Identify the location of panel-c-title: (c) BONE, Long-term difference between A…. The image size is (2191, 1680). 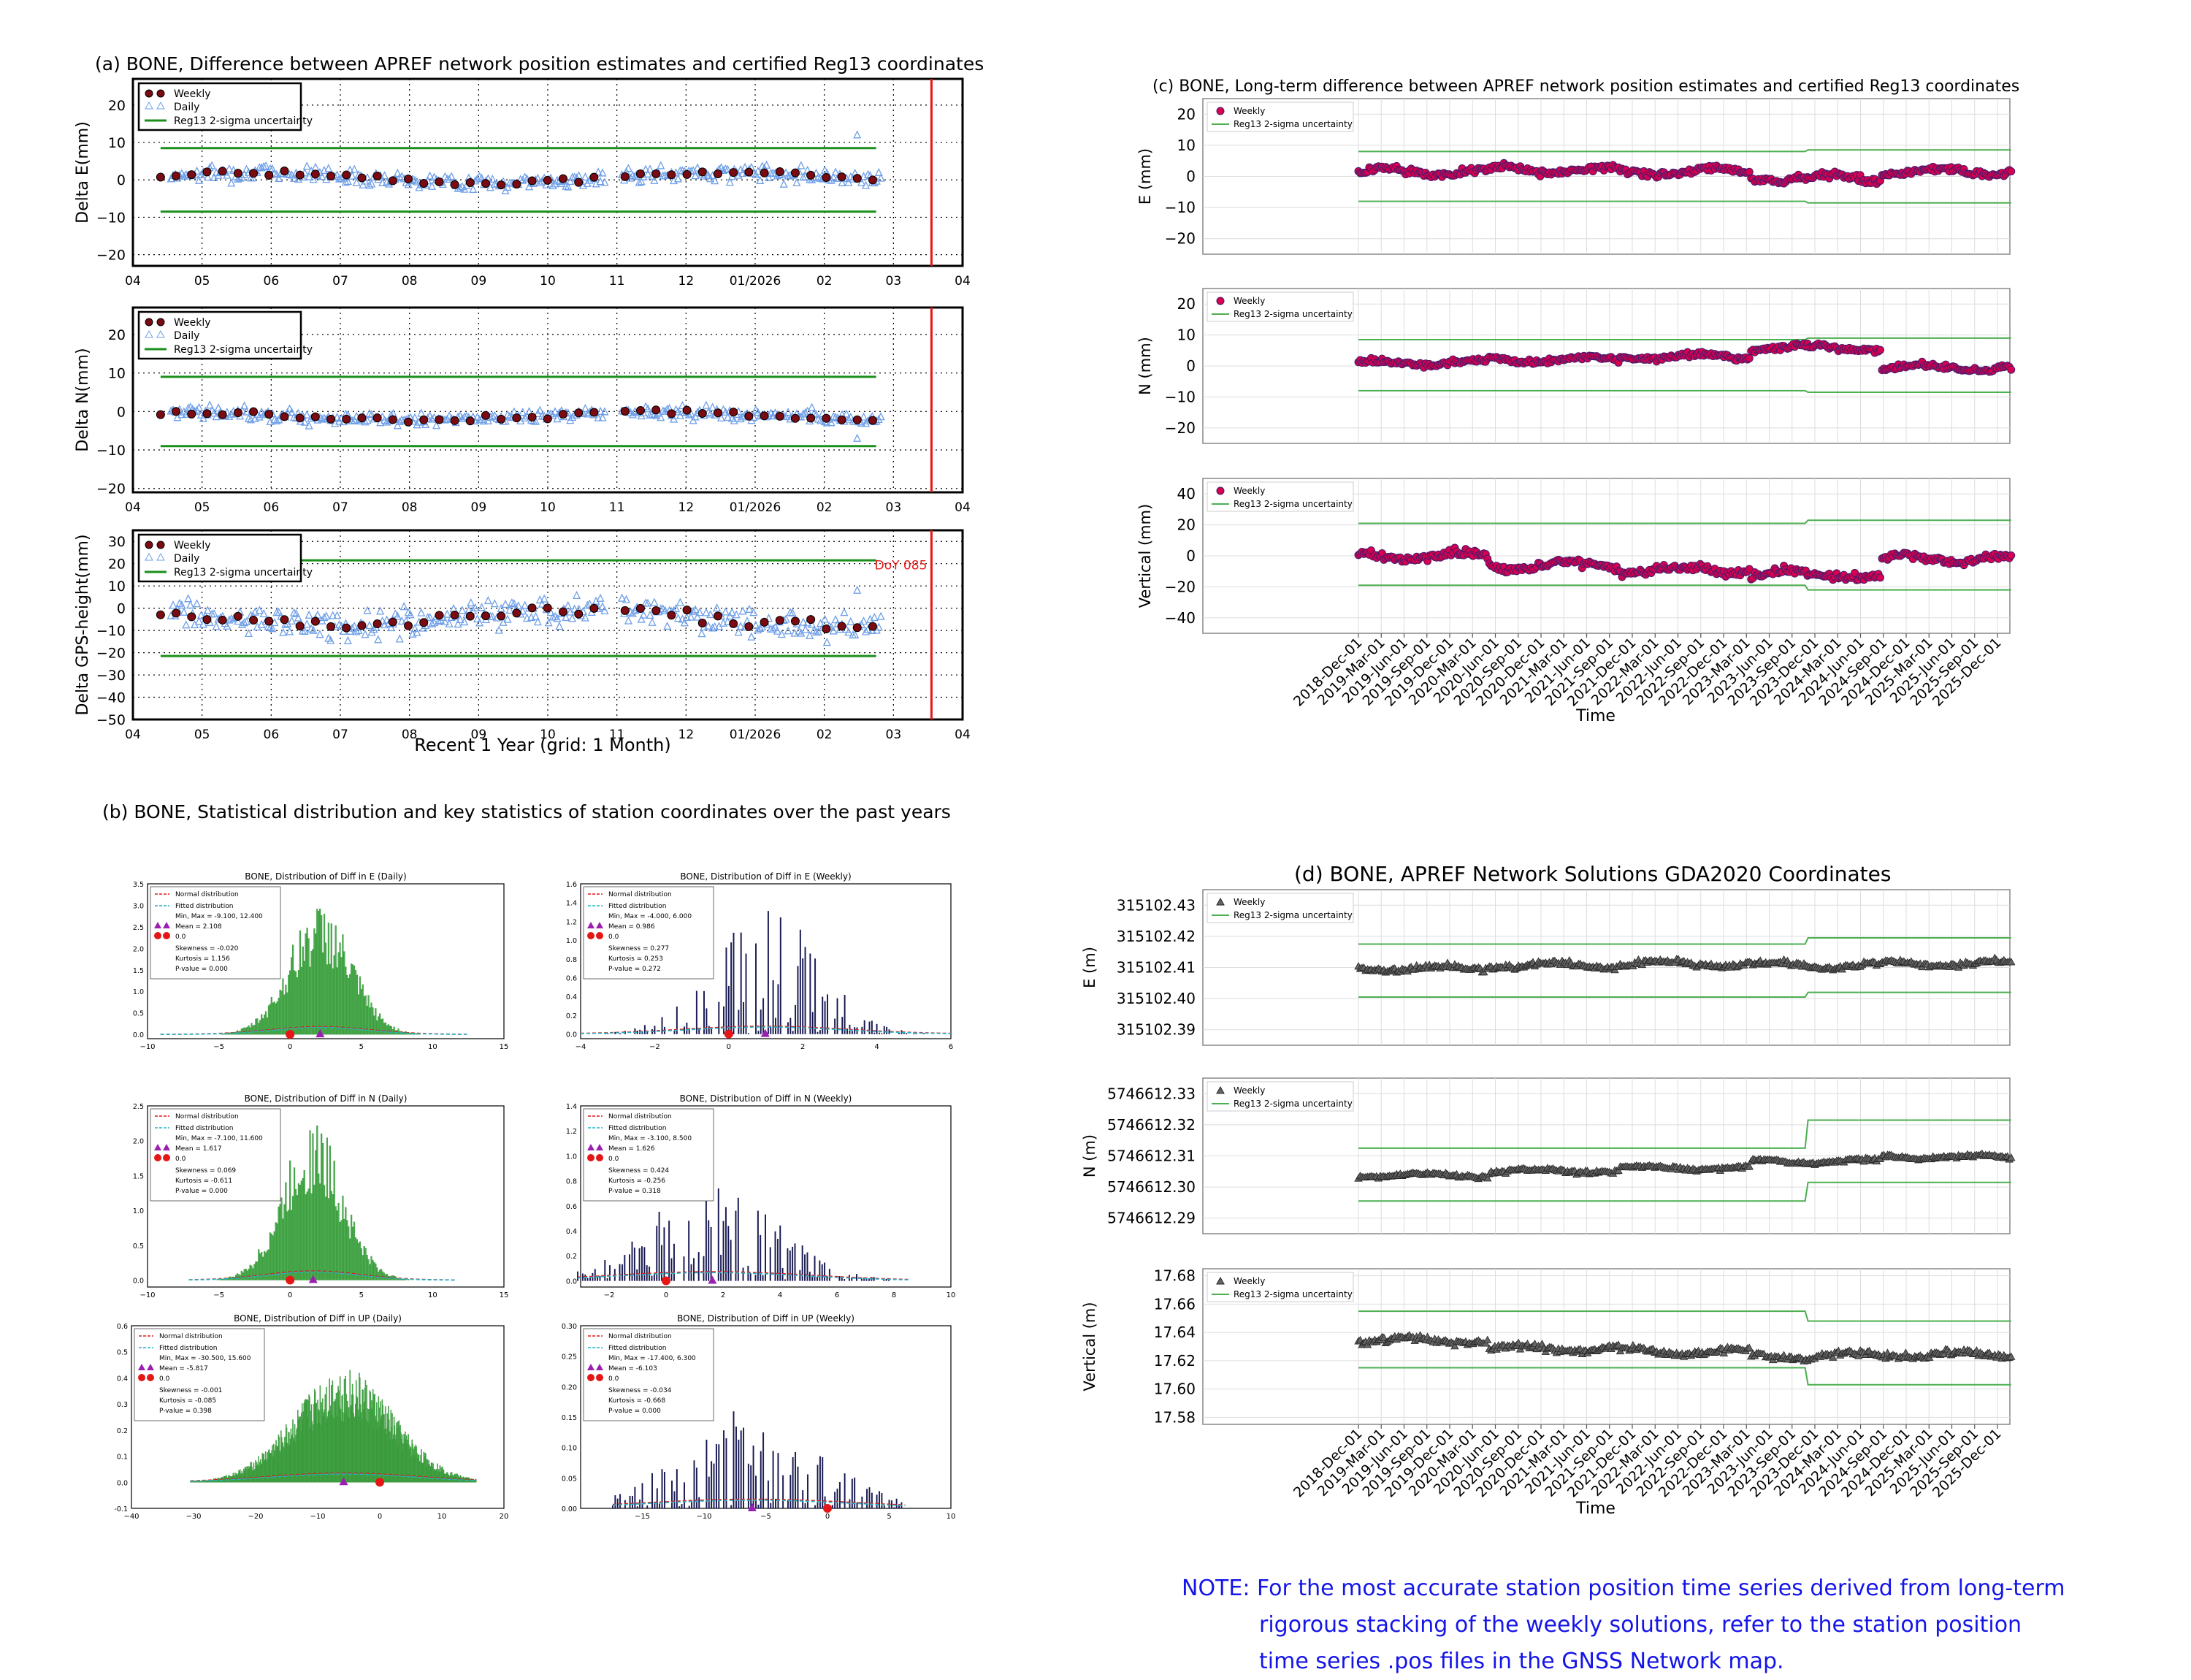
(1585, 86).